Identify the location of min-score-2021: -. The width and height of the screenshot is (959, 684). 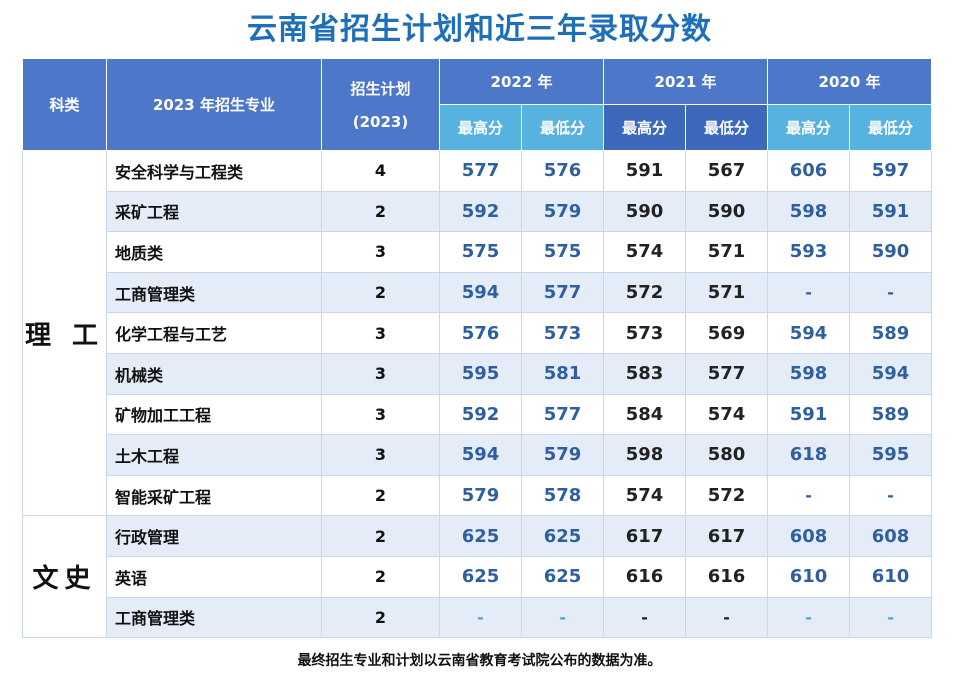
(727, 617).